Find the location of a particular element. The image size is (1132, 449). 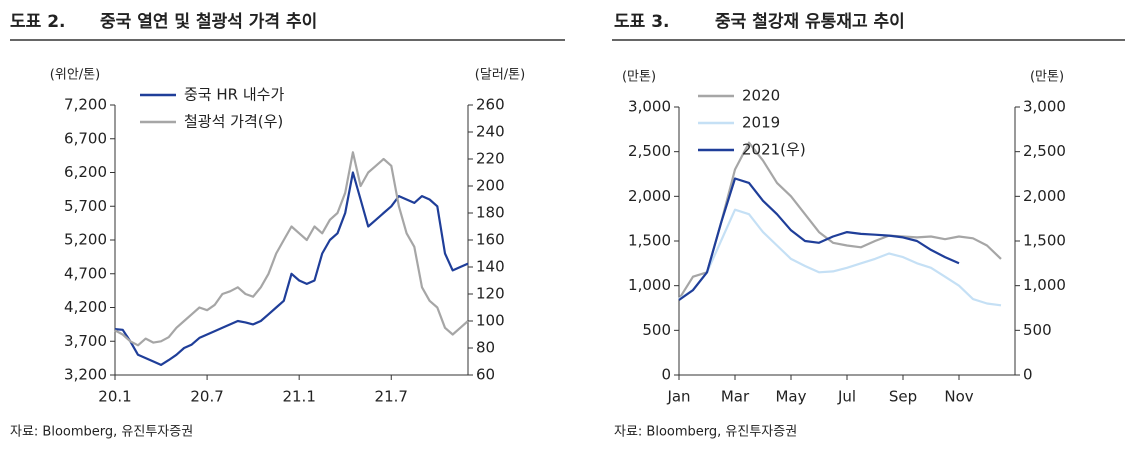

y-tick-label: 5,700 is located at coordinates (85, 206).